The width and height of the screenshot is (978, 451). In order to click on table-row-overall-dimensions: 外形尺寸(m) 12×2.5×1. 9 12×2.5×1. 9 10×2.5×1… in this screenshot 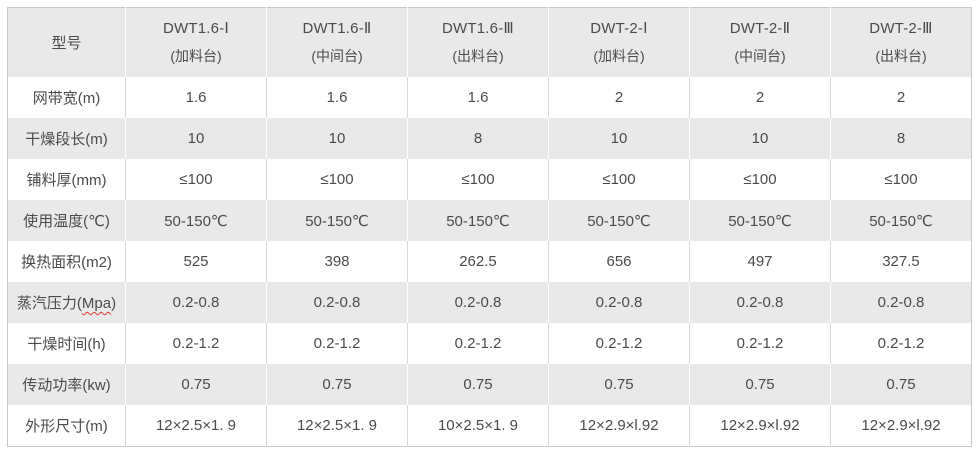, I will do `click(489, 426)`.